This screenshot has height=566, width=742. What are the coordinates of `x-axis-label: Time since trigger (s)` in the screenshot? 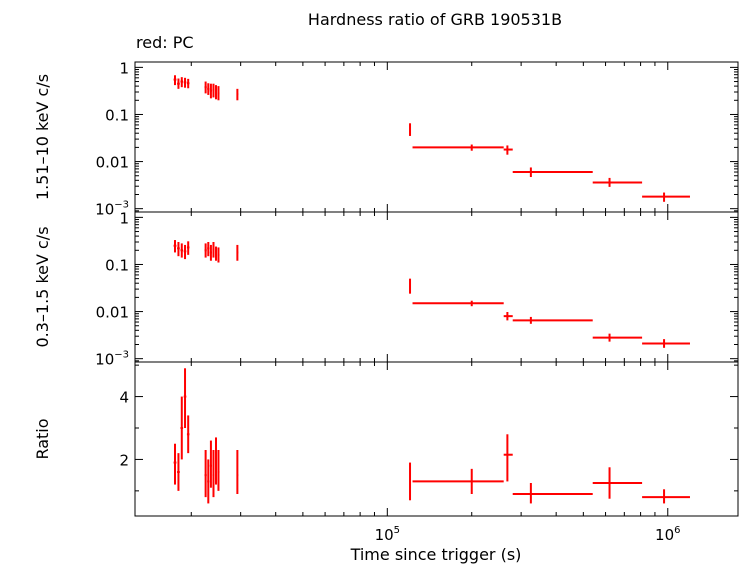 It's located at (436, 554).